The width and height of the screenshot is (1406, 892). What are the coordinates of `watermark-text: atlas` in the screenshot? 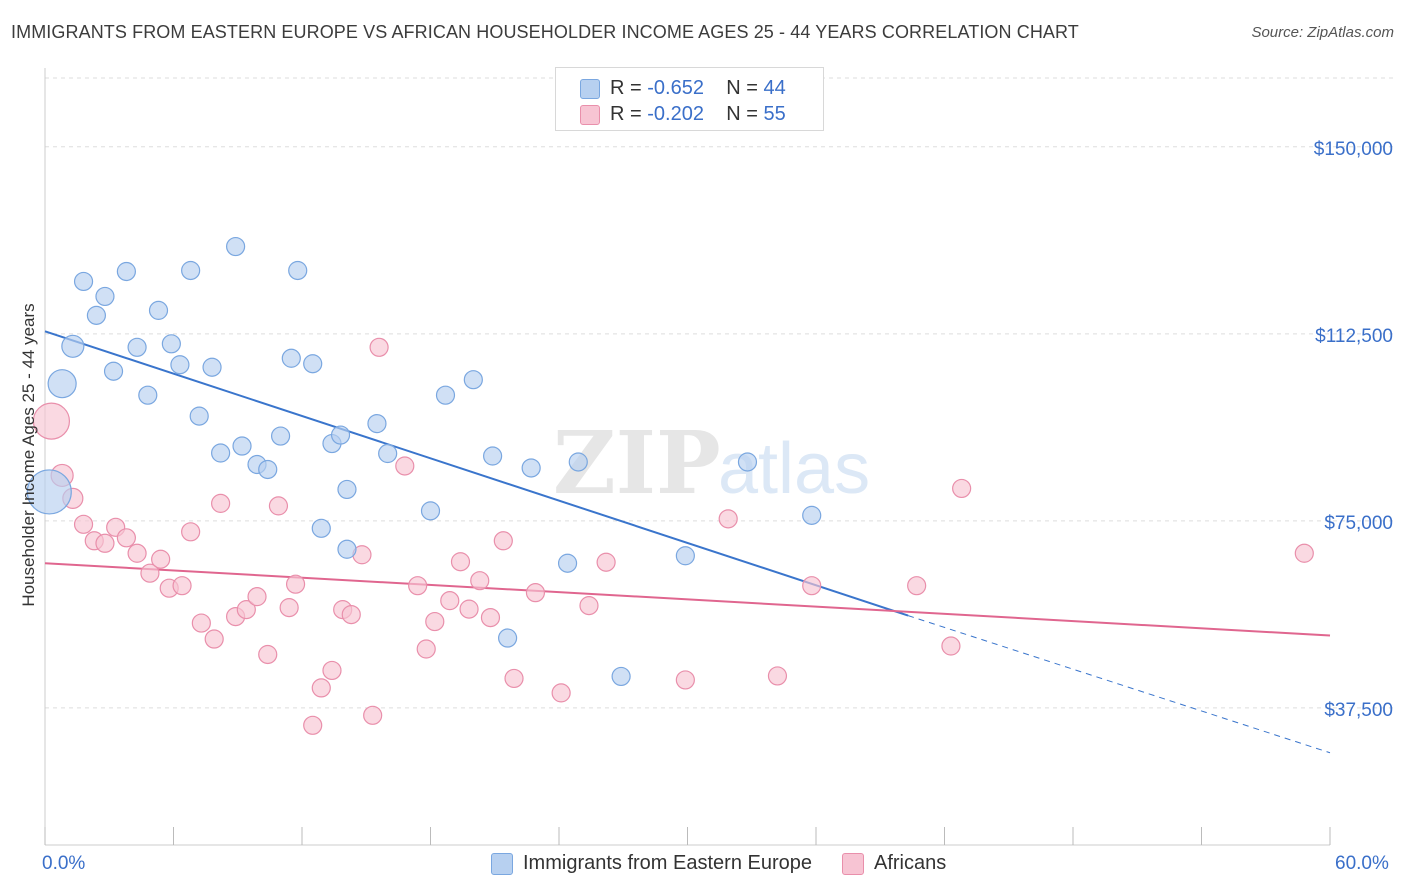 It's located at (794, 469).